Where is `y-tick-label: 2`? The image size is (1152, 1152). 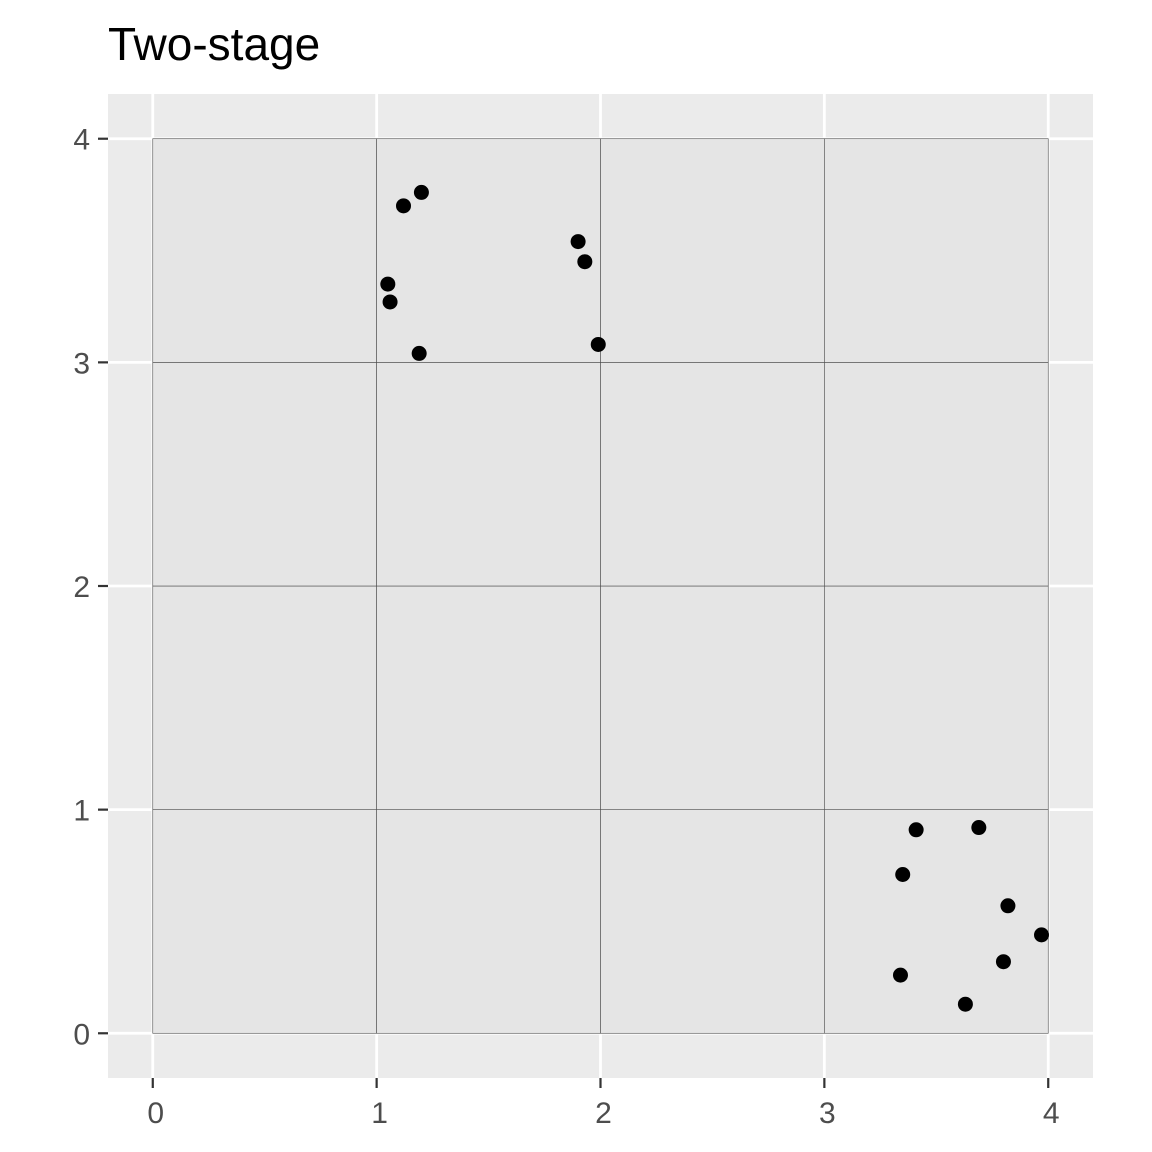
y-tick-label: 2 is located at coordinates (81, 587).